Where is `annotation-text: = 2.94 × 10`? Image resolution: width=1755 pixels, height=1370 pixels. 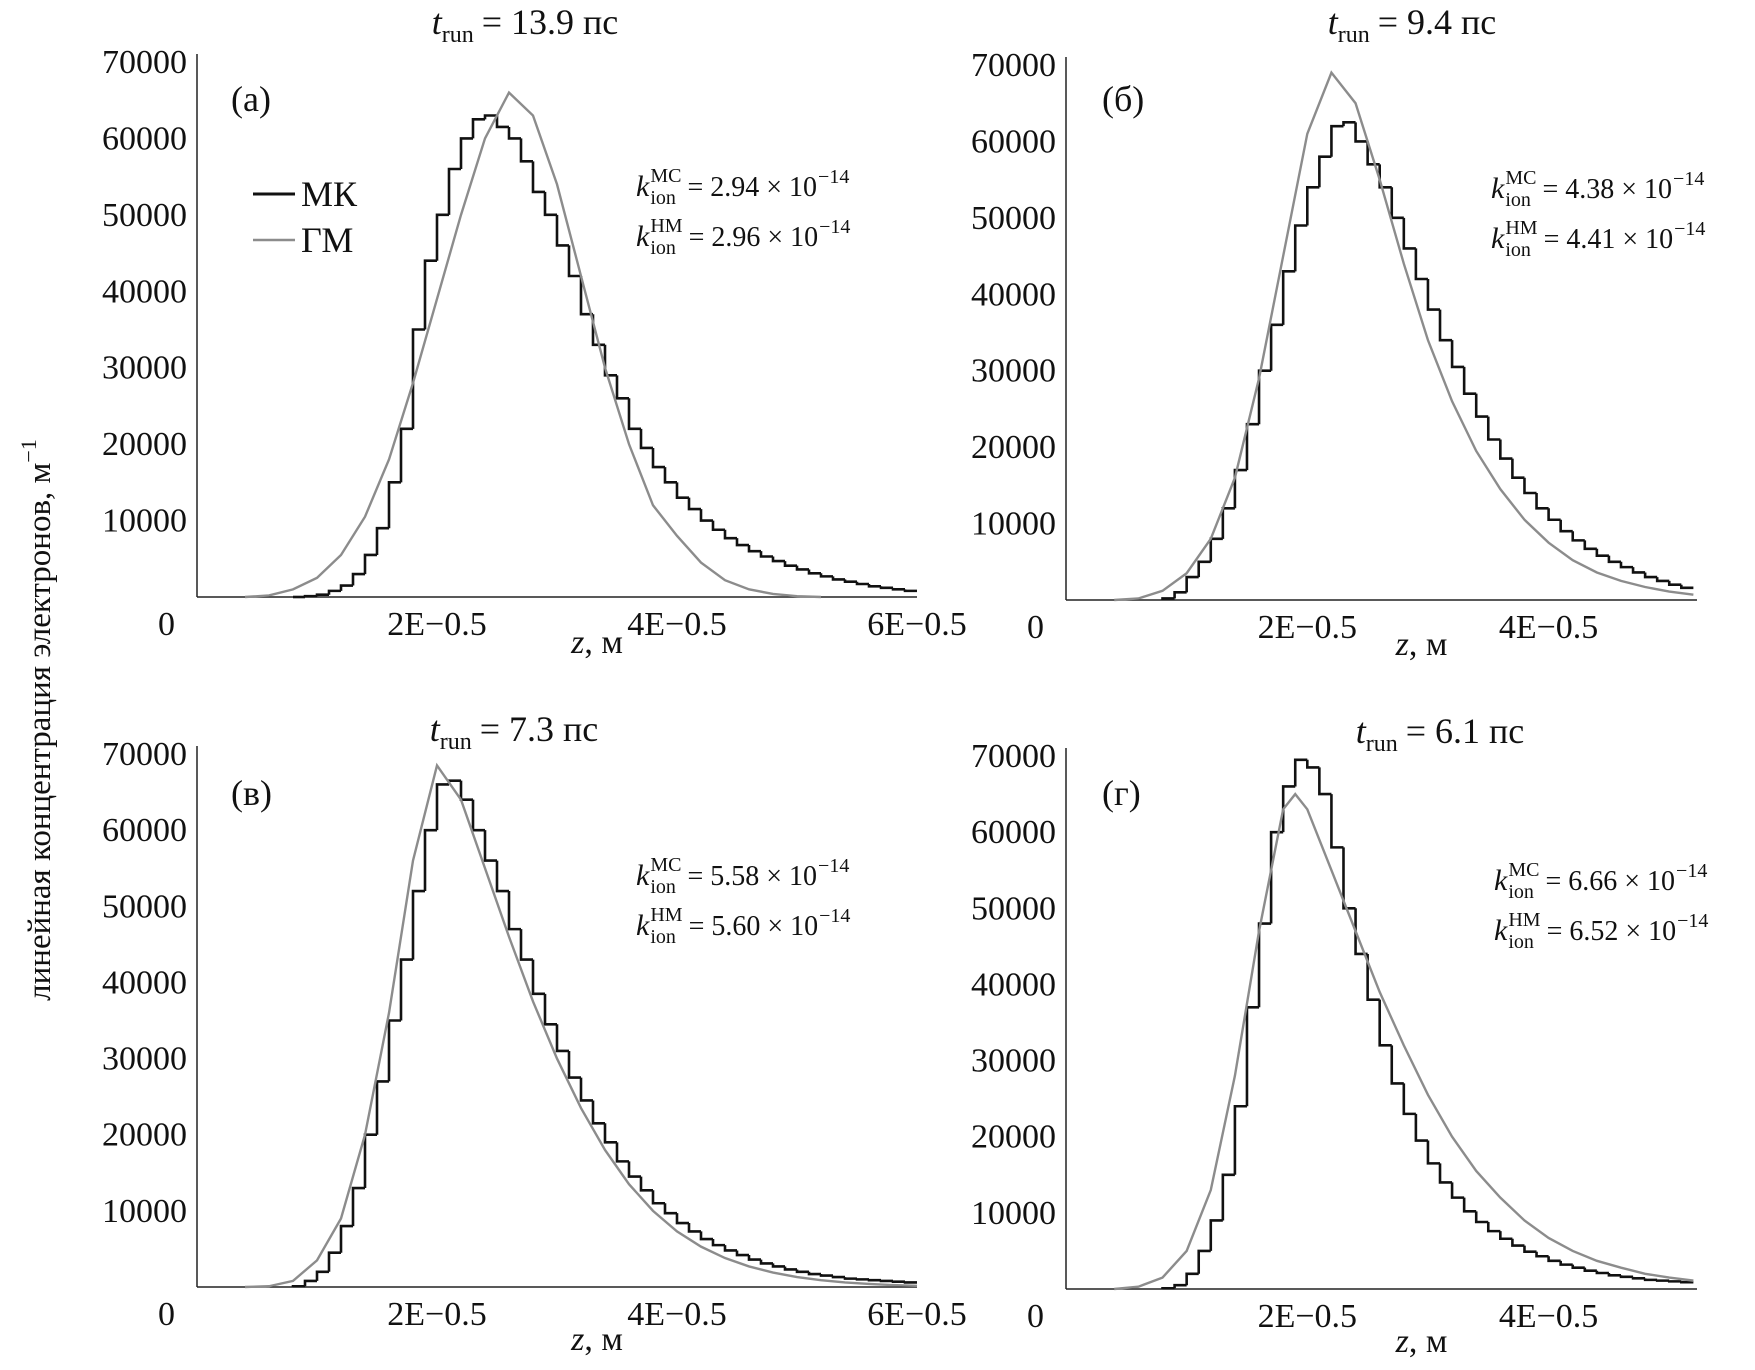
annotation-text: = 2.94 × 10 is located at coordinates (752, 187).